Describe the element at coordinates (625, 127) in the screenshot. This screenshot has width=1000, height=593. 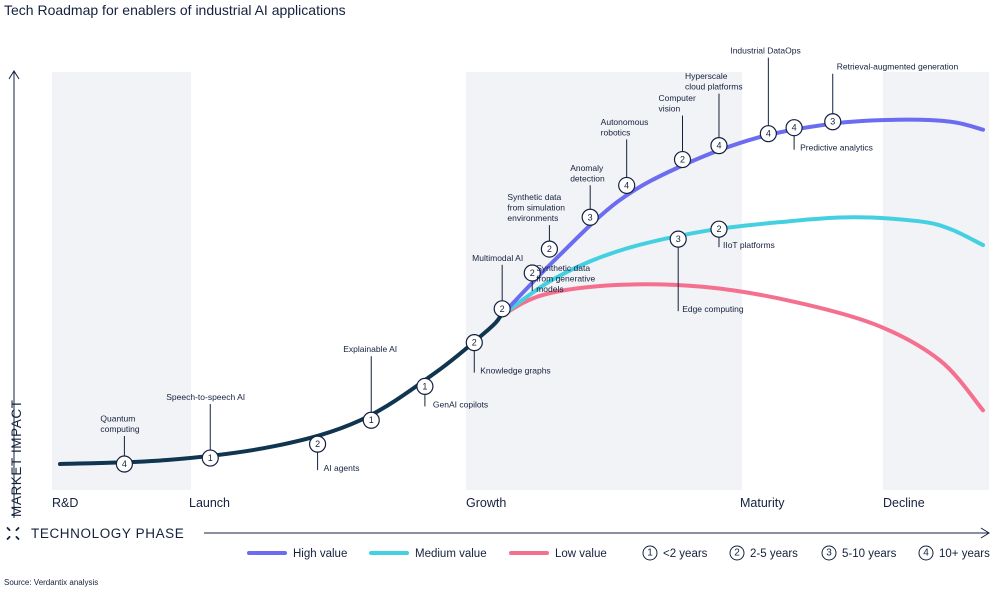
I see `marker-label: Autonomous robotics` at that location.